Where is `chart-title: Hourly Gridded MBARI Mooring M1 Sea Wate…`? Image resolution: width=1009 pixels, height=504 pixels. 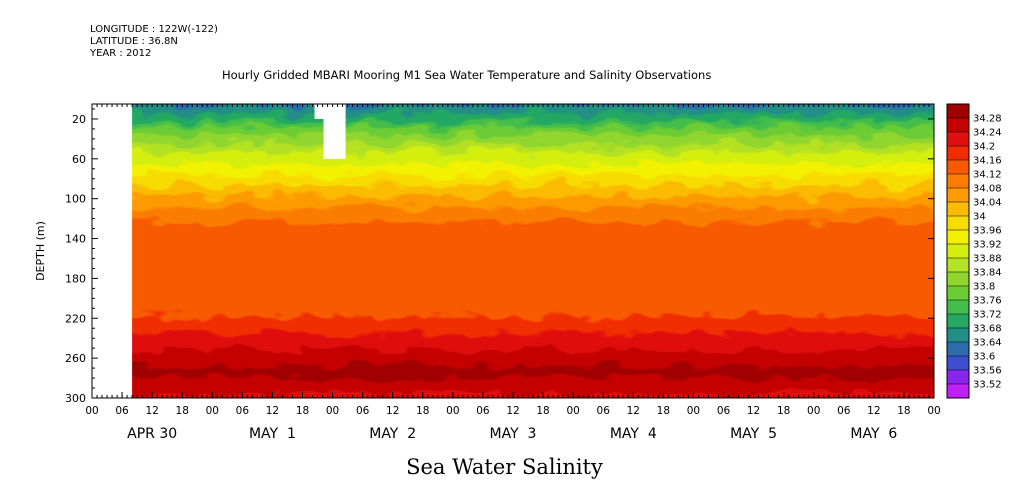 chart-title: Hourly Gridded MBARI Mooring M1 Sea Wate… is located at coordinates (467, 75).